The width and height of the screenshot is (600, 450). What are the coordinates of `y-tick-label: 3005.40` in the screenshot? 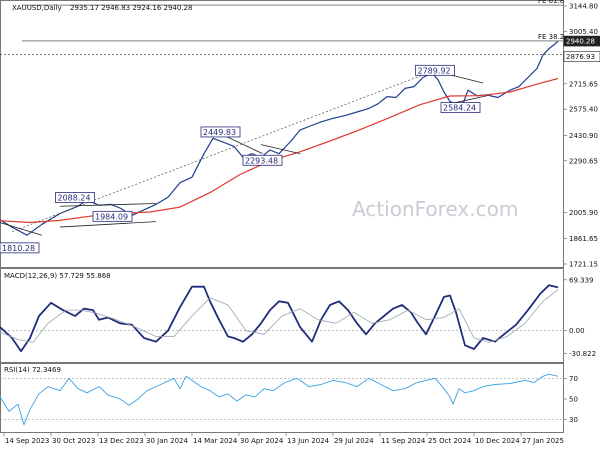 It's located at (583, 32).